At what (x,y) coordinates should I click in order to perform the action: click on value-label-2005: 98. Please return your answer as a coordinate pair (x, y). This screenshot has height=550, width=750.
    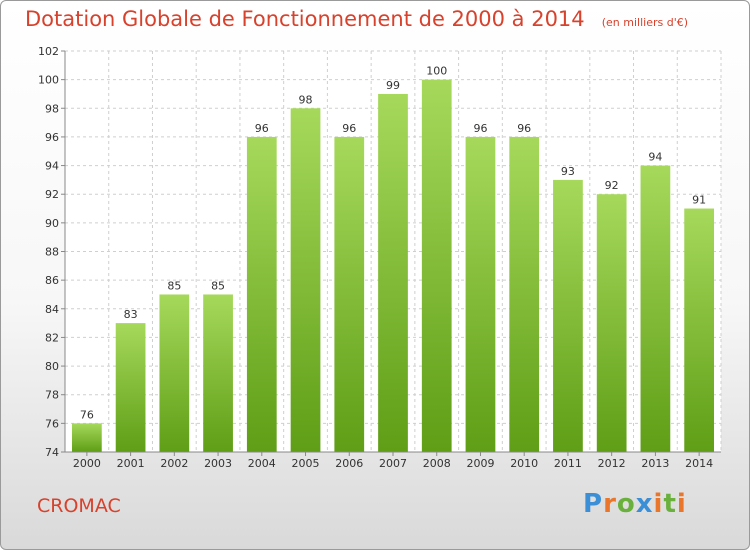
    Looking at the image, I should click on (306, 99).